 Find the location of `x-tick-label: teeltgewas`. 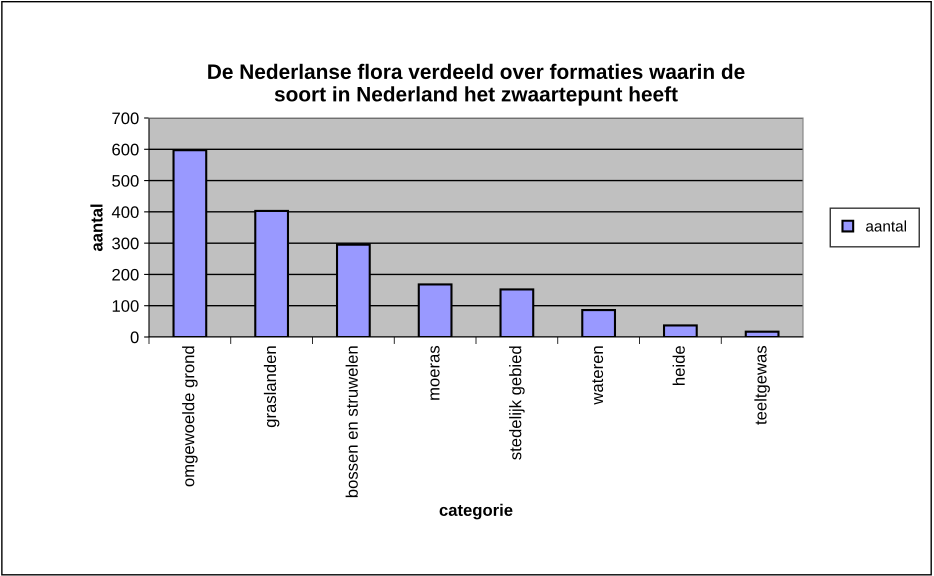

x-tick-label: teeltgewas is located at coordinates (762, 385).